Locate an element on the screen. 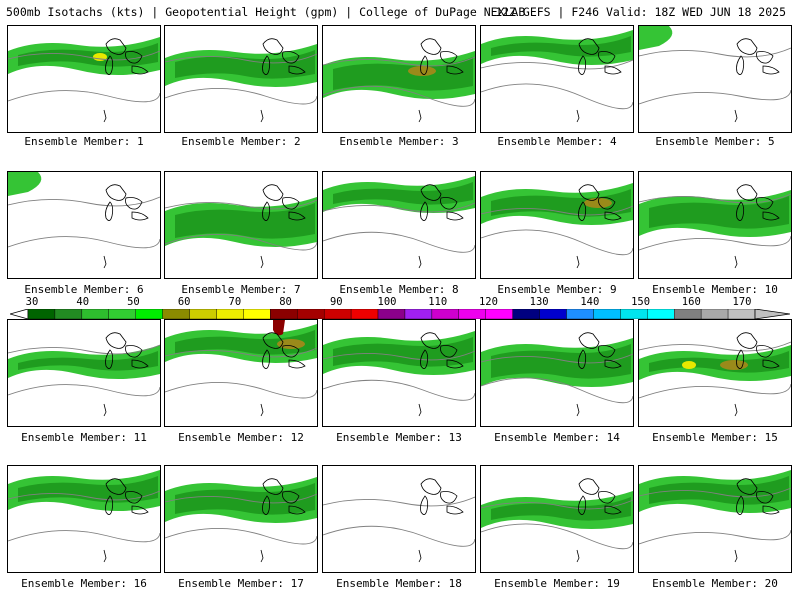 This screenshot has height=600, width=800. ensemble-member-label: Ensemble Member: 17 is located at coordinates (241, 583).